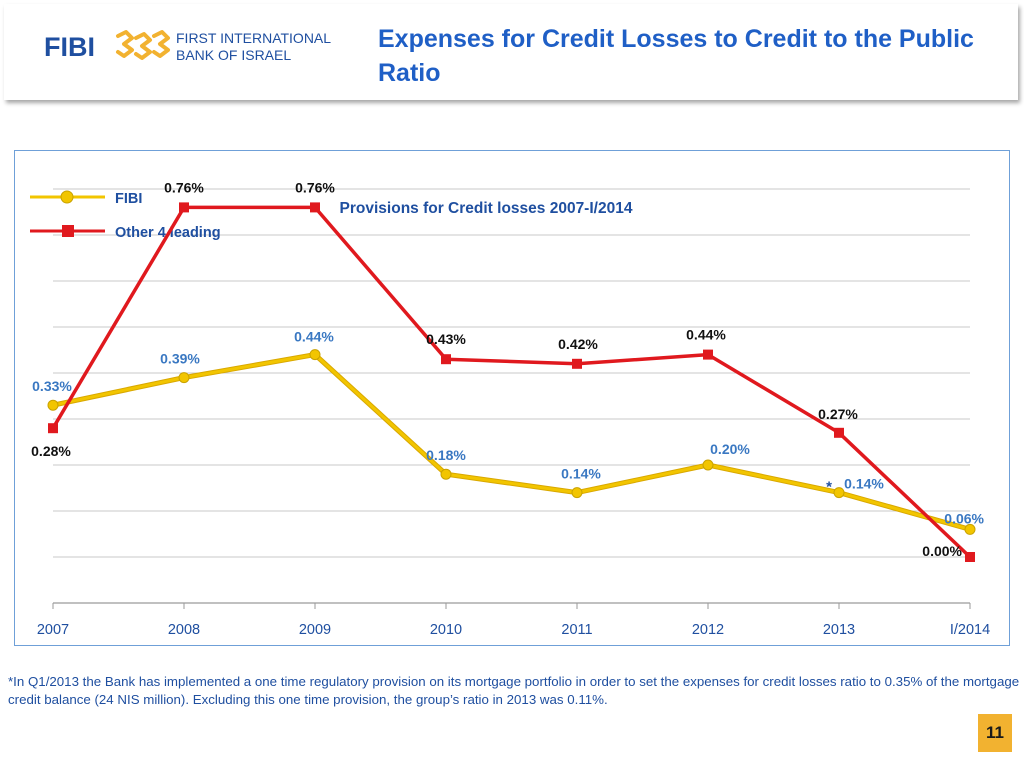 The image size is (1024, 768). What do you see at coordinates (180, 359) in the screenshot?
I see `fibi-data-label: 0.39%` at bounding box center [180, 359].